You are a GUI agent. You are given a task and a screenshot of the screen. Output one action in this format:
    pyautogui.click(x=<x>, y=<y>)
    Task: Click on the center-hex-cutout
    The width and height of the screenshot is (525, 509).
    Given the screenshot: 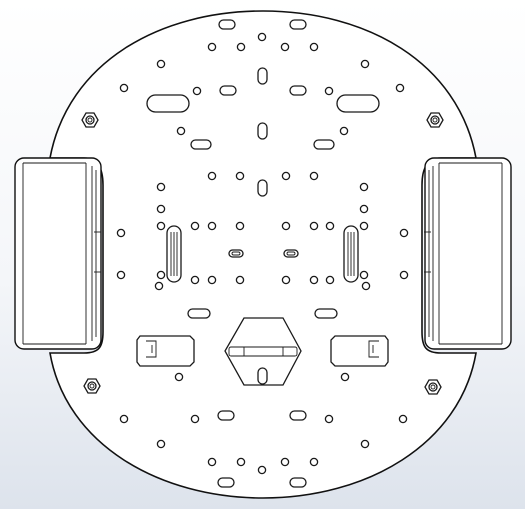 What is the action you would take?
    pyautogui.click(x=263, y=351)
    